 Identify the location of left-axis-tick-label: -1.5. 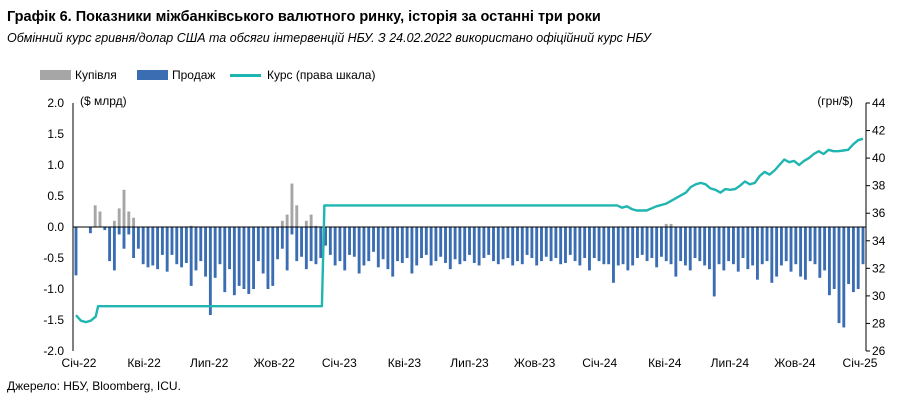
(53, 320).